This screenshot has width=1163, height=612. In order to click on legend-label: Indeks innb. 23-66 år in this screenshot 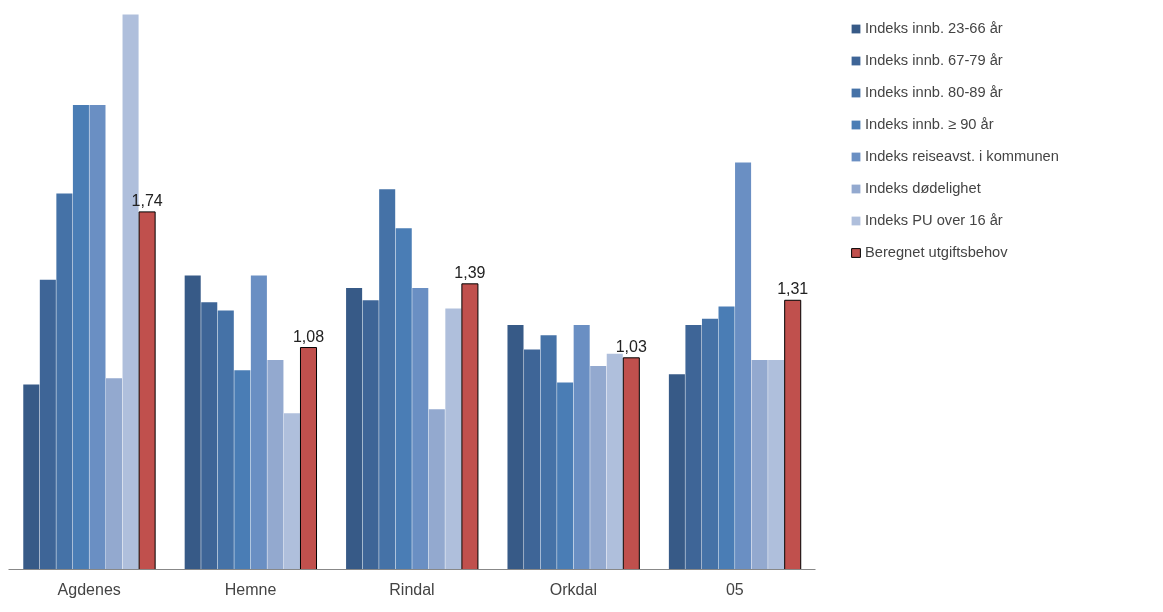, I will do `click(934, 28)`.